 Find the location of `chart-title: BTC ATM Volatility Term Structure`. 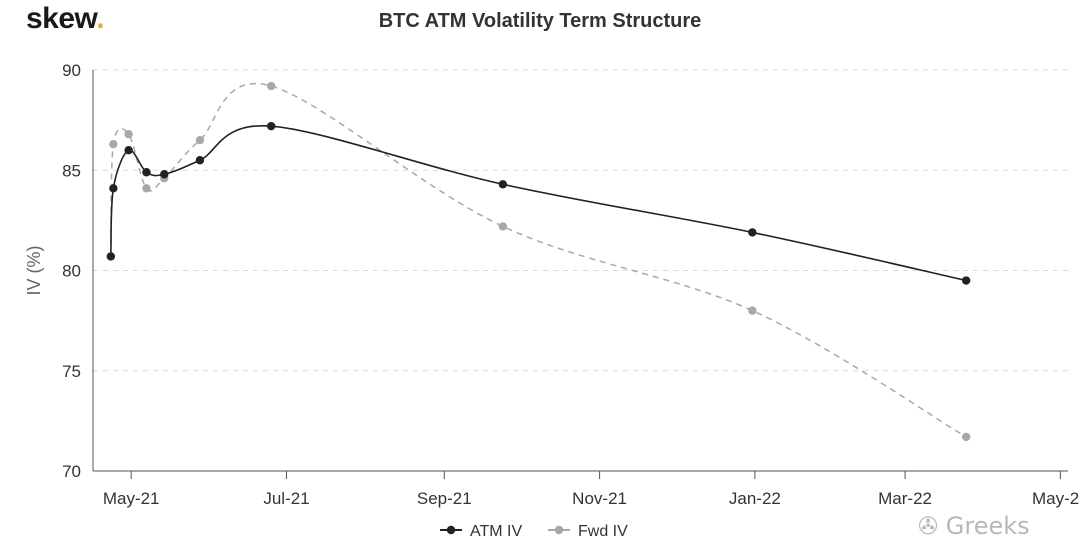

chart-title: BTC ATM Volatility Term Structure is located at coordinates (540, 21).